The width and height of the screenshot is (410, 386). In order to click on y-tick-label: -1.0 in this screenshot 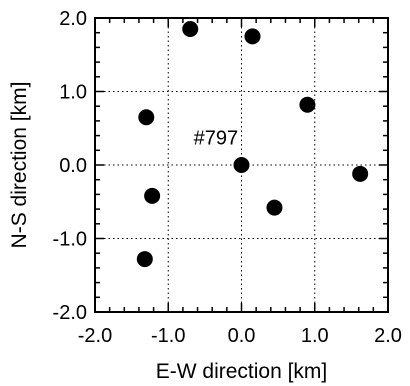, I will do `click(70, 240)`.